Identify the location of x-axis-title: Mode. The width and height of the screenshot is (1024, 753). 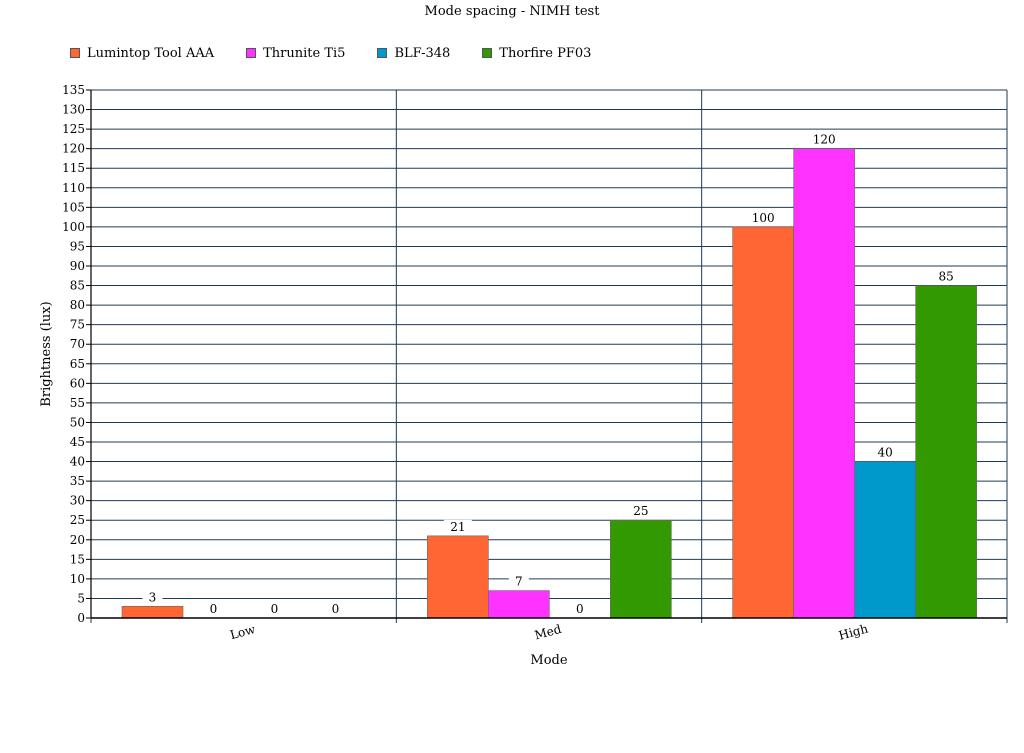
(548, 660).